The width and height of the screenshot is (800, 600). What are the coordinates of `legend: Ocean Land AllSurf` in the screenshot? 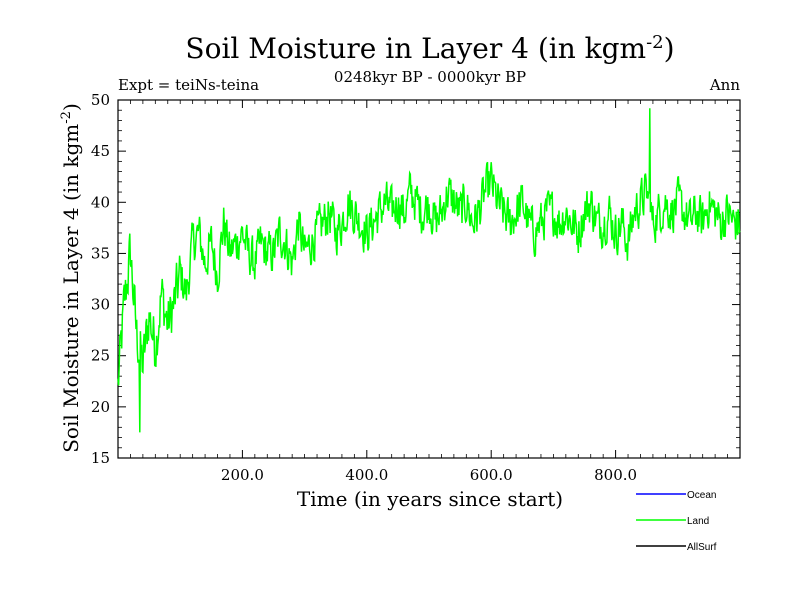 It's located at (676, 521).